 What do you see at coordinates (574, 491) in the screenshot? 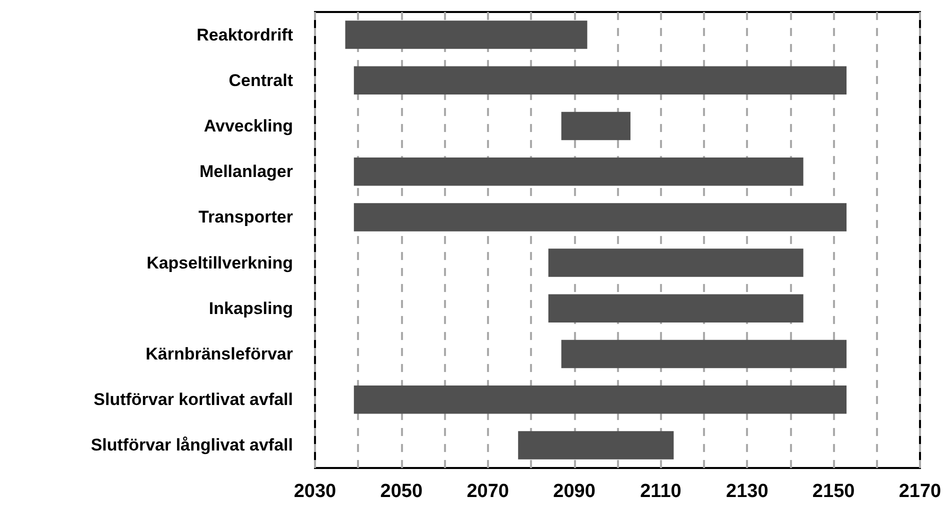
I see `x-tick-label: 2090` at bounding box center [574, 491].